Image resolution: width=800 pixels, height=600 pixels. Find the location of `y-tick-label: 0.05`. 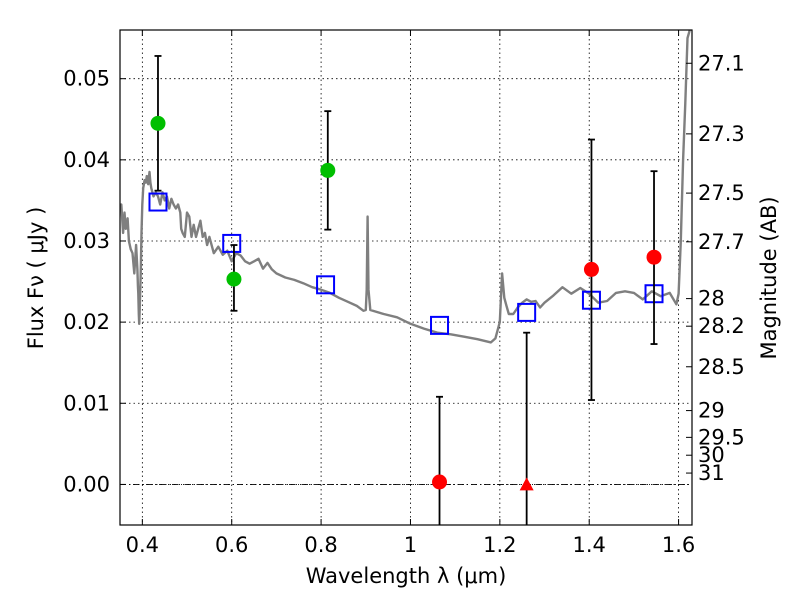

y-tick-label: 0.05 is located at coordinates (86, 79).